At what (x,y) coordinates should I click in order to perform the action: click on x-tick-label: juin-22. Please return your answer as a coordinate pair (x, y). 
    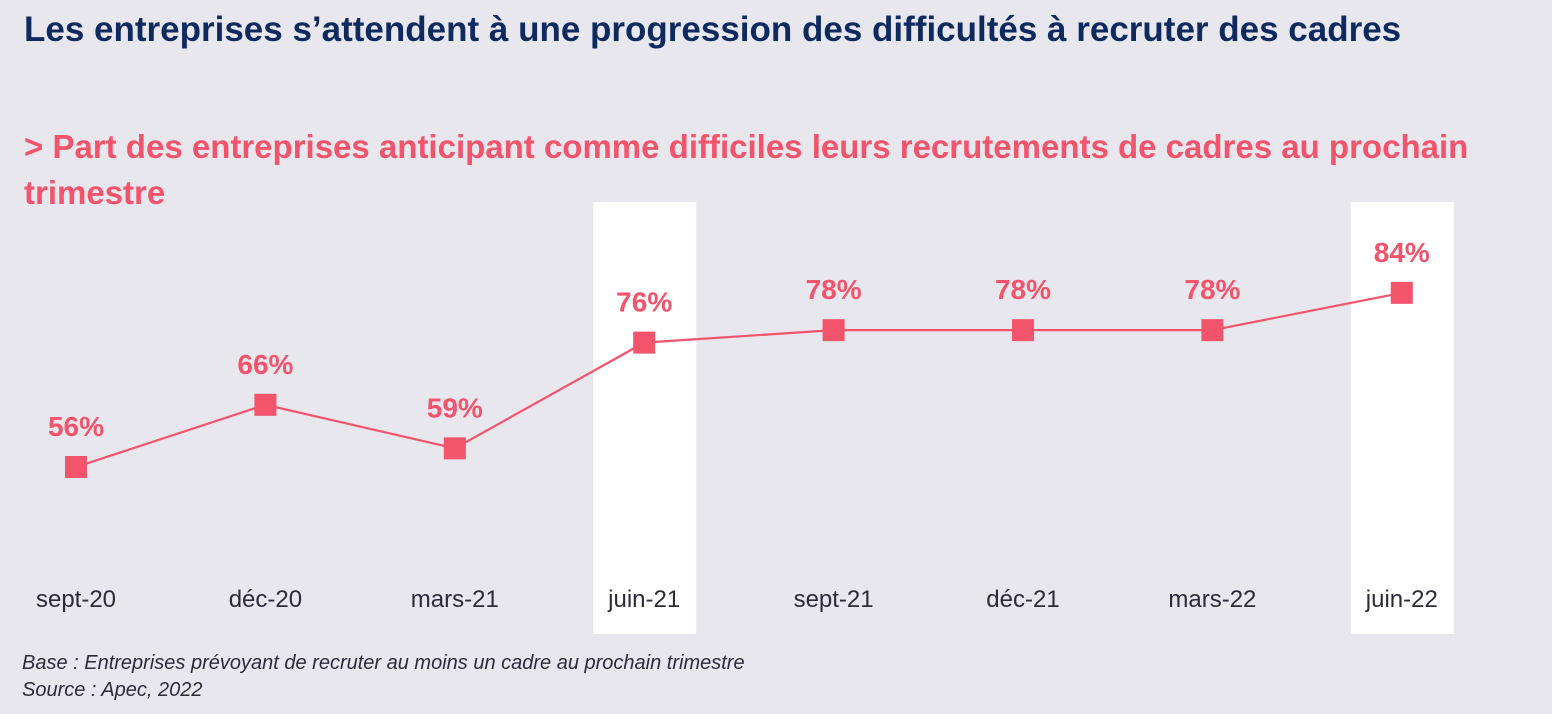
    Looking at the image, I should click on (1401, 599).